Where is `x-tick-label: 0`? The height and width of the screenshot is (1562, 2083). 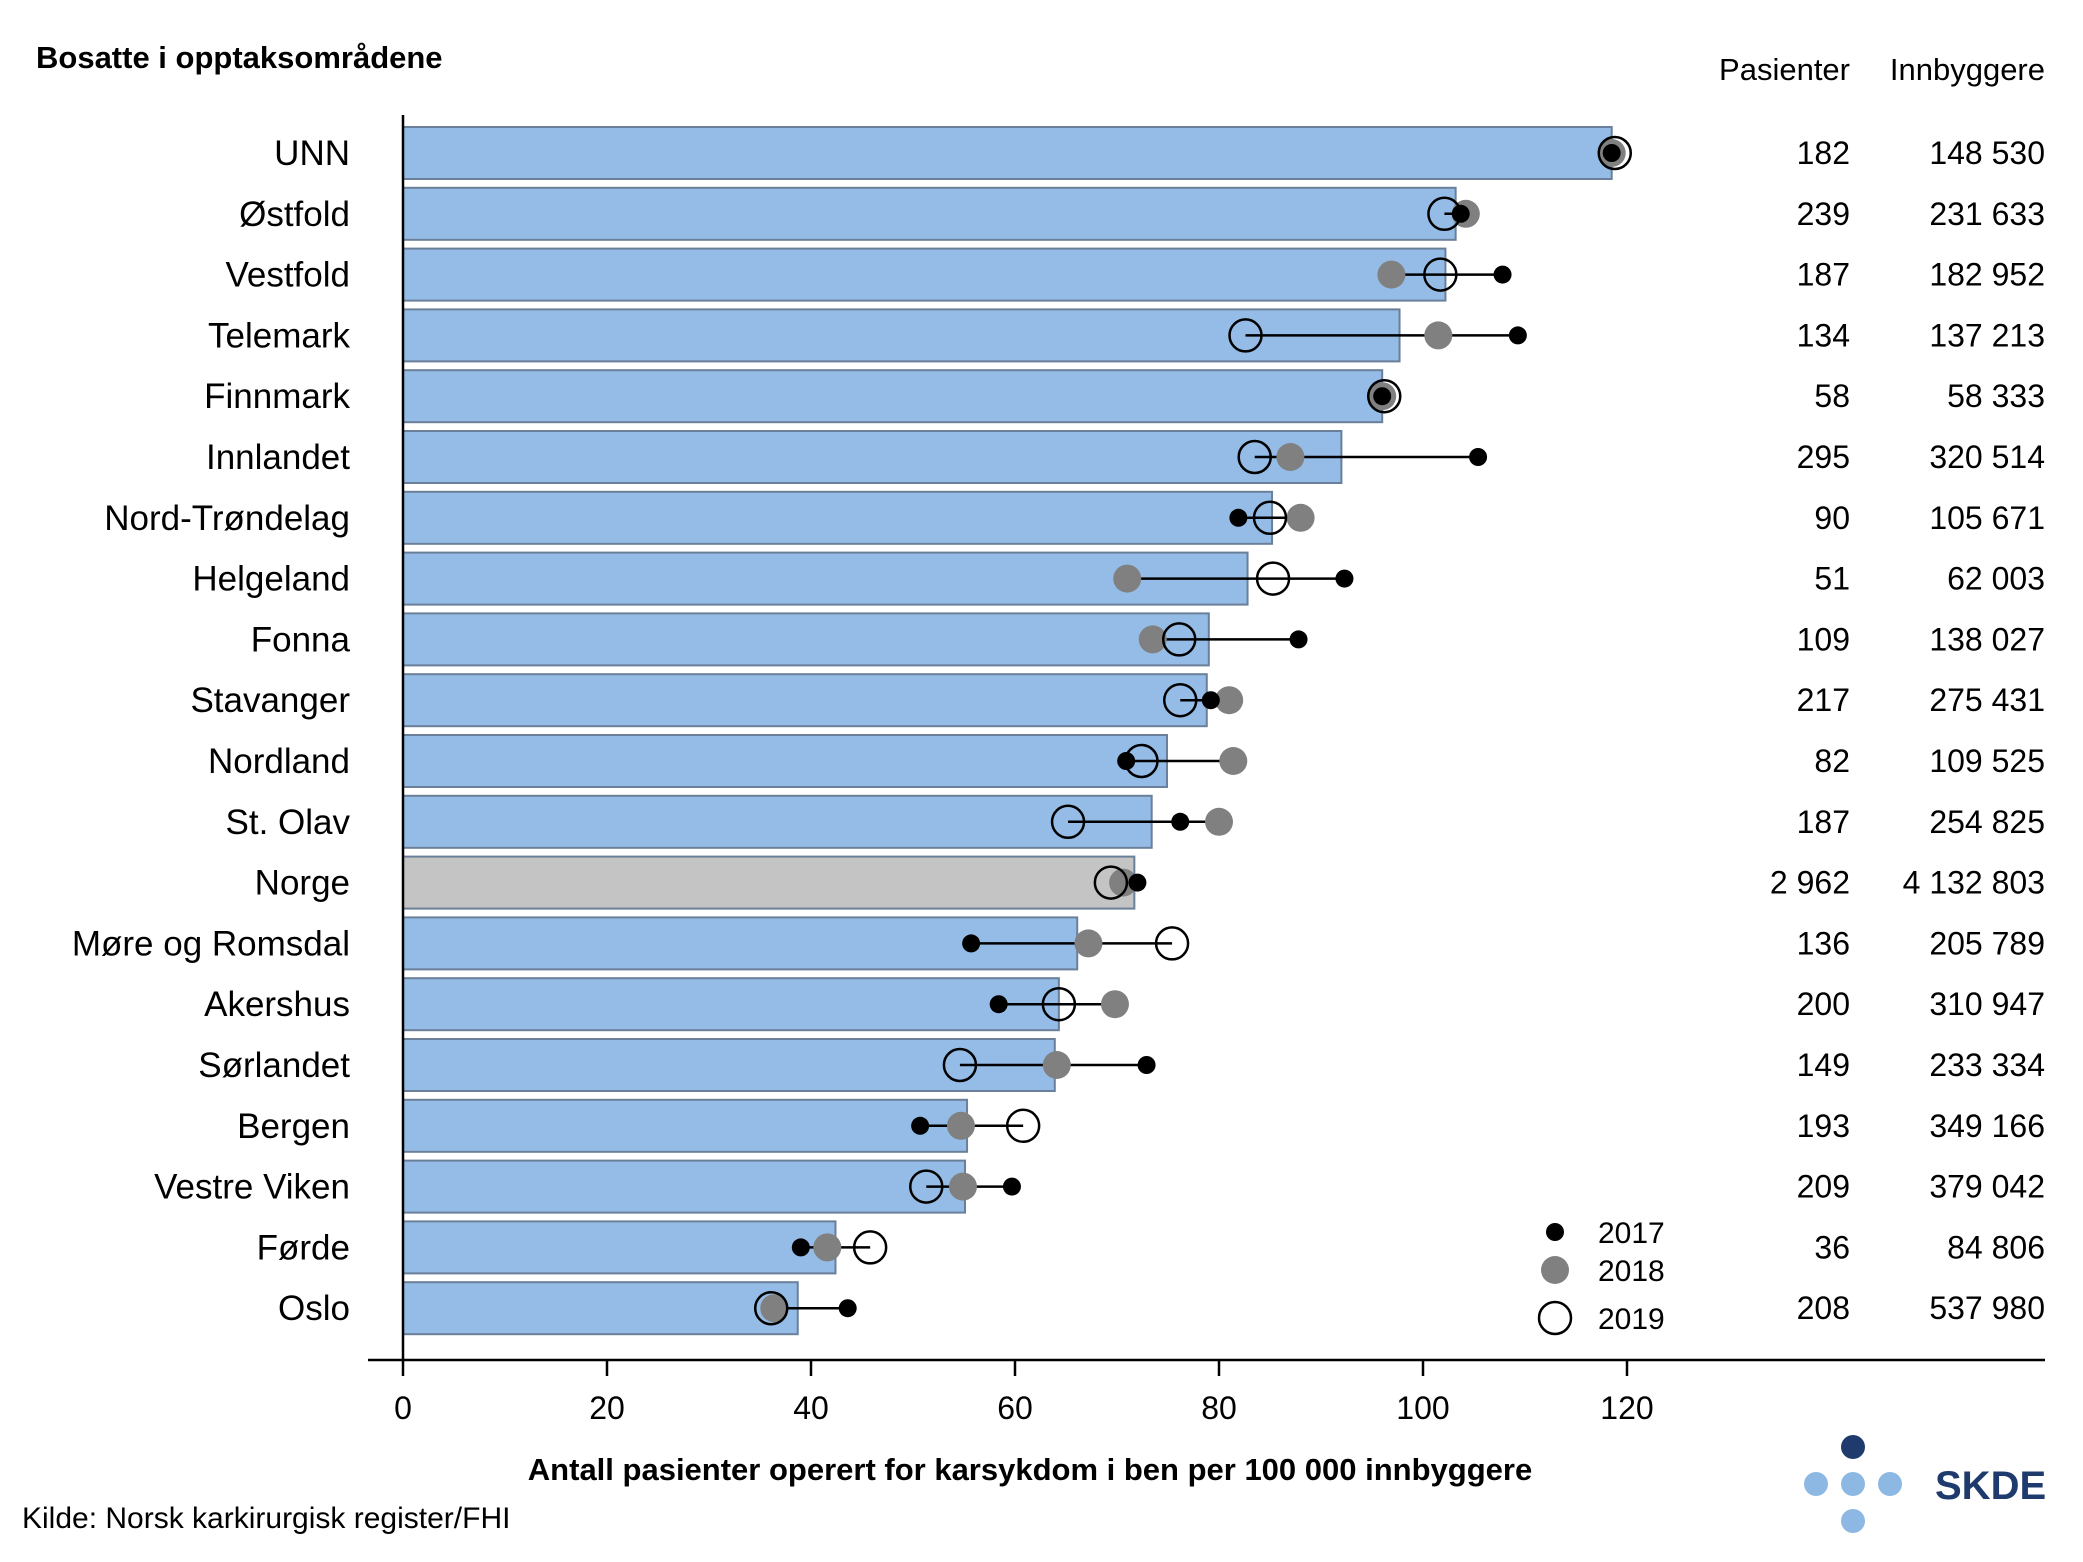
x-tick-label: 0 is located at coordinates (403, 1408).